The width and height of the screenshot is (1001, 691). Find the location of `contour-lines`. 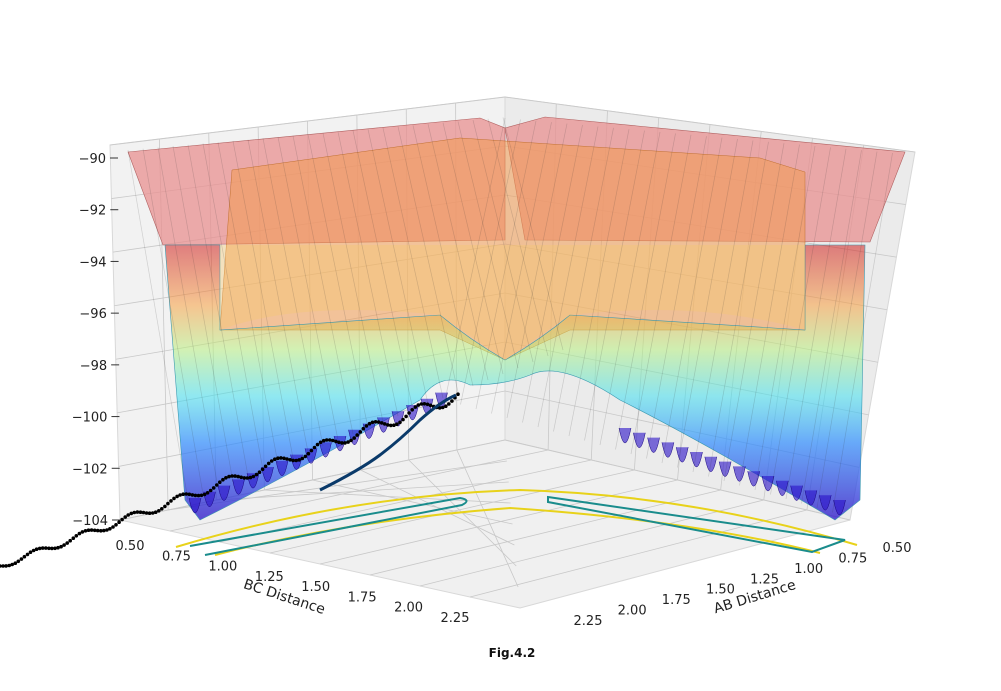

contour-lines is located at coordinates (516, 522).